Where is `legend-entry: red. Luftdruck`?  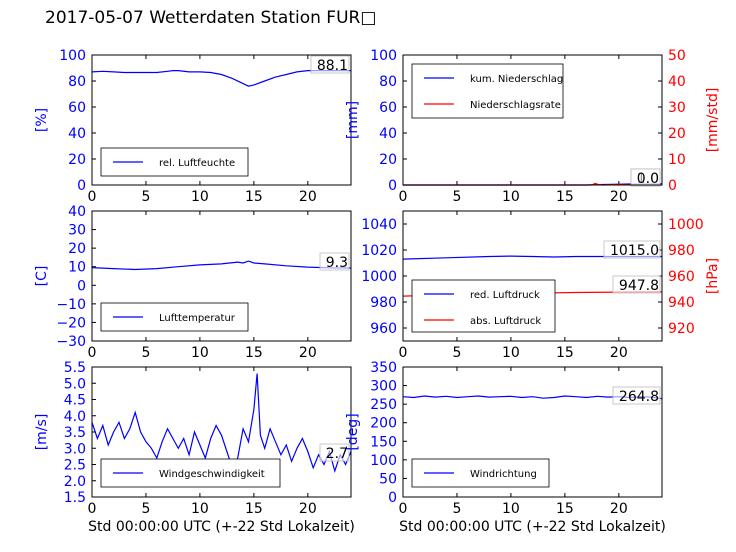
legend-entry: red. Luftdruck is located at coordinates (505, 295).